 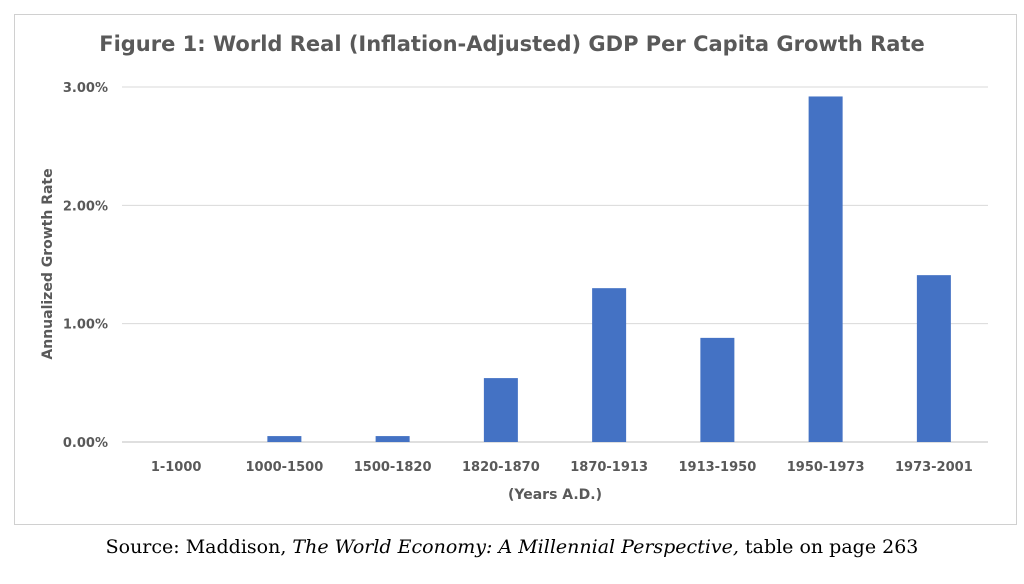 I want to click on source-prefix: Source: Maddison,, so click(x=199, y=547).